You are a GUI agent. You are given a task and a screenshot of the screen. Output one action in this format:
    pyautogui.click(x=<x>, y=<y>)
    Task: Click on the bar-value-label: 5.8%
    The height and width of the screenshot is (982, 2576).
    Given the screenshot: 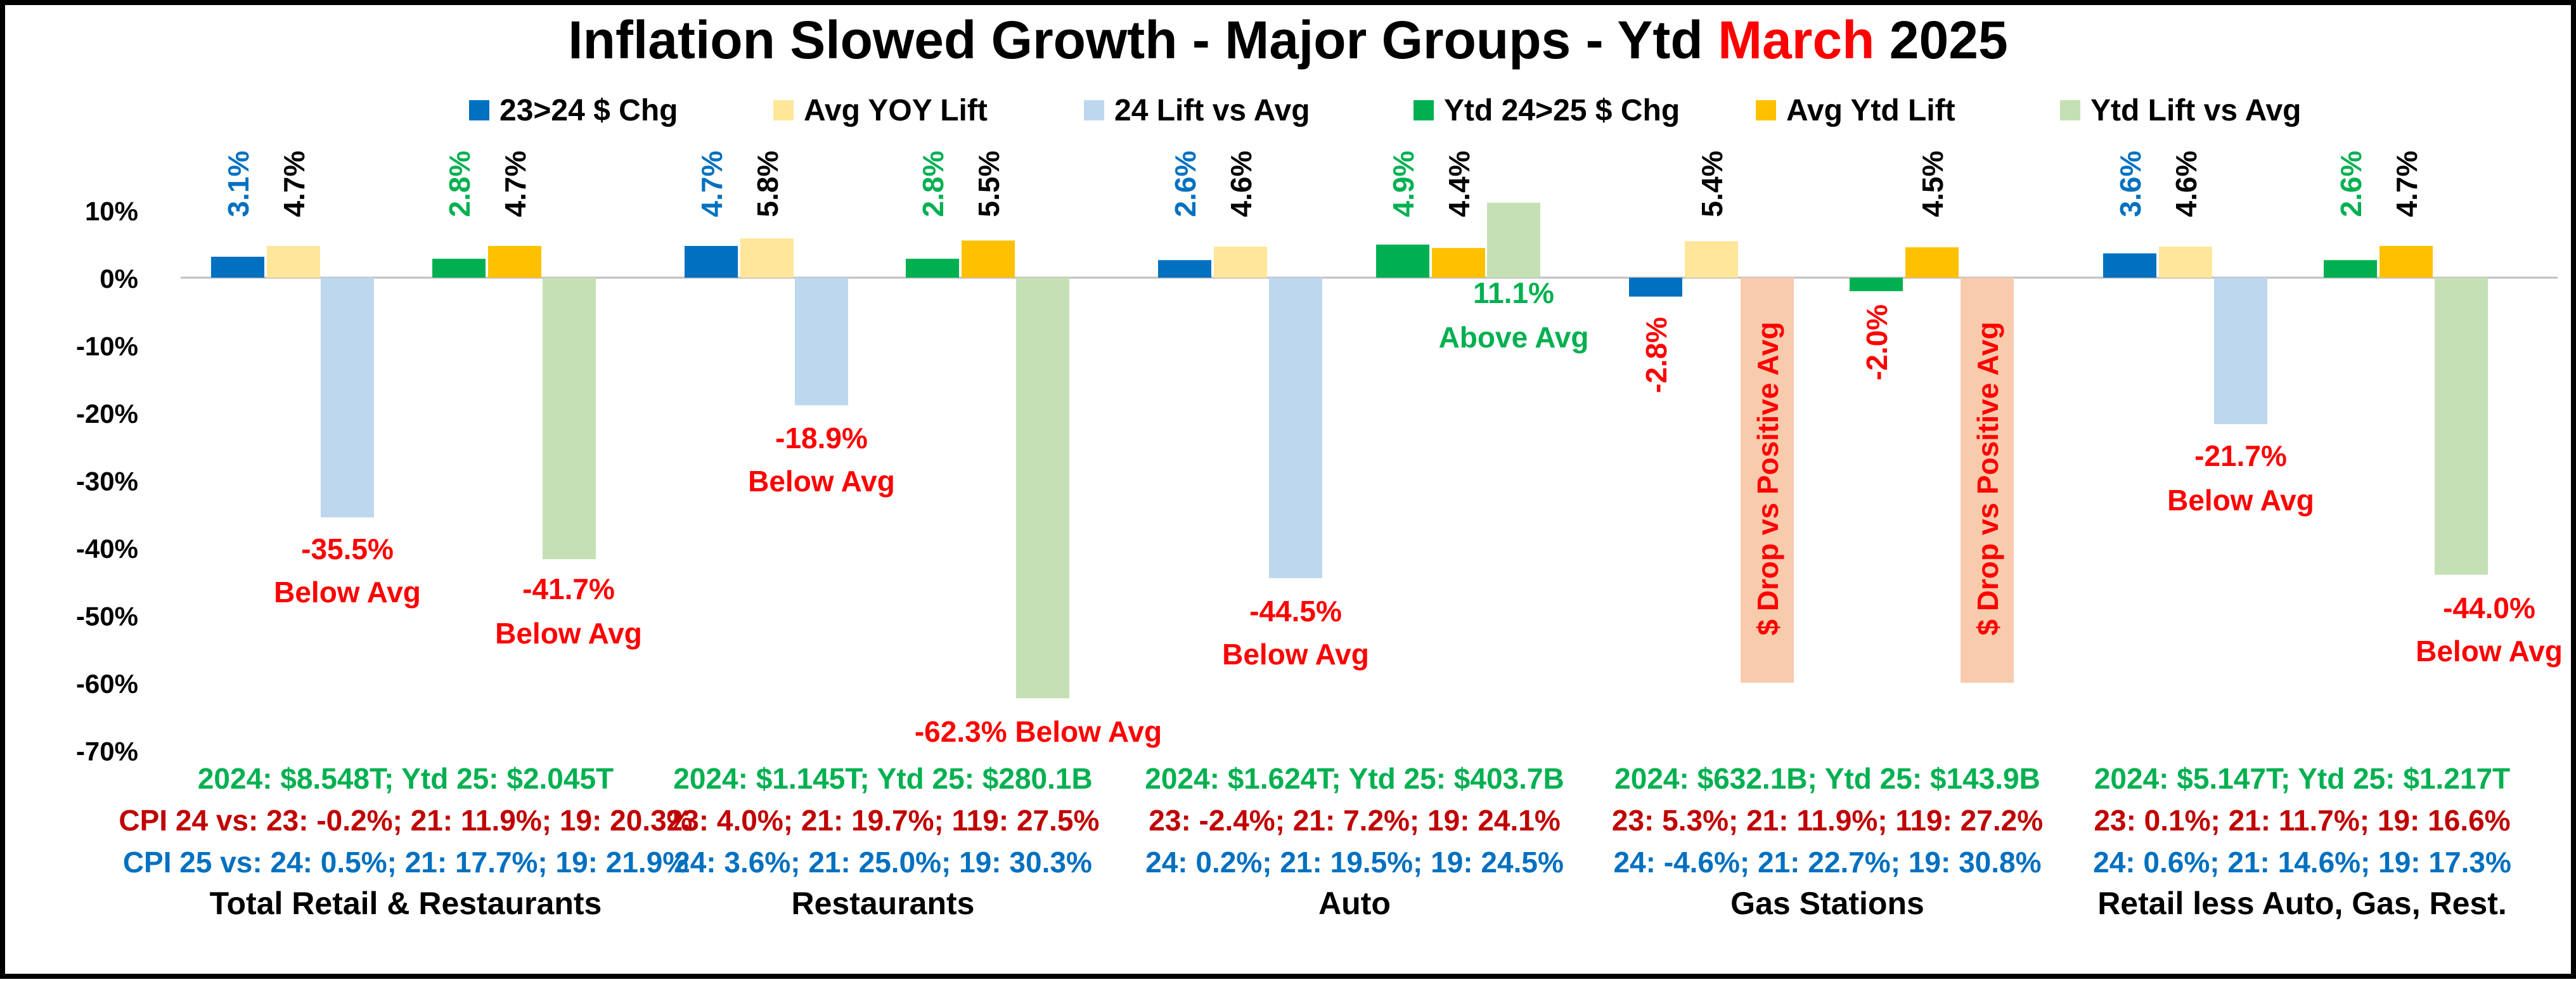 What is the action you would take?
    pyautogui.click(x=768, y=184)
    